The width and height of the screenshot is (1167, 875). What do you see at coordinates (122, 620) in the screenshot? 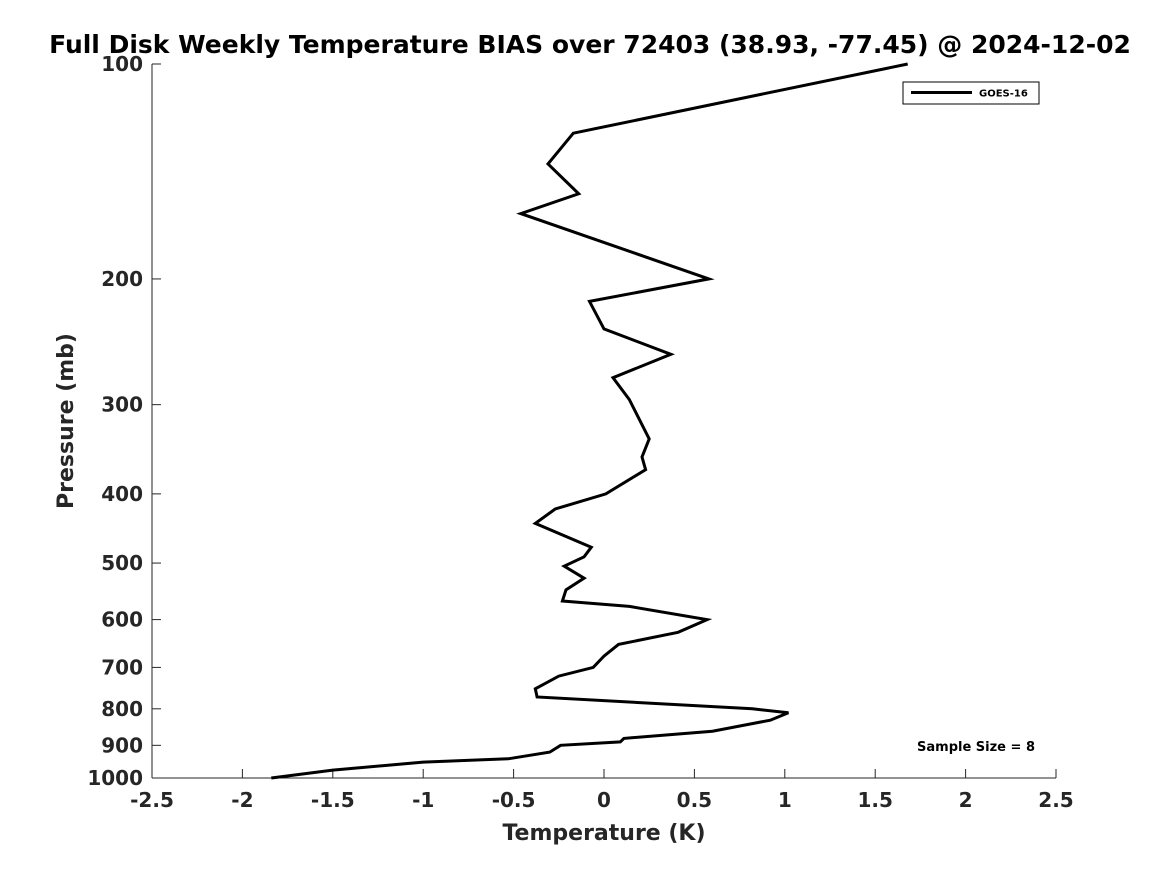
I see `y-tick-label: 600` at bounding box center [122, 620].